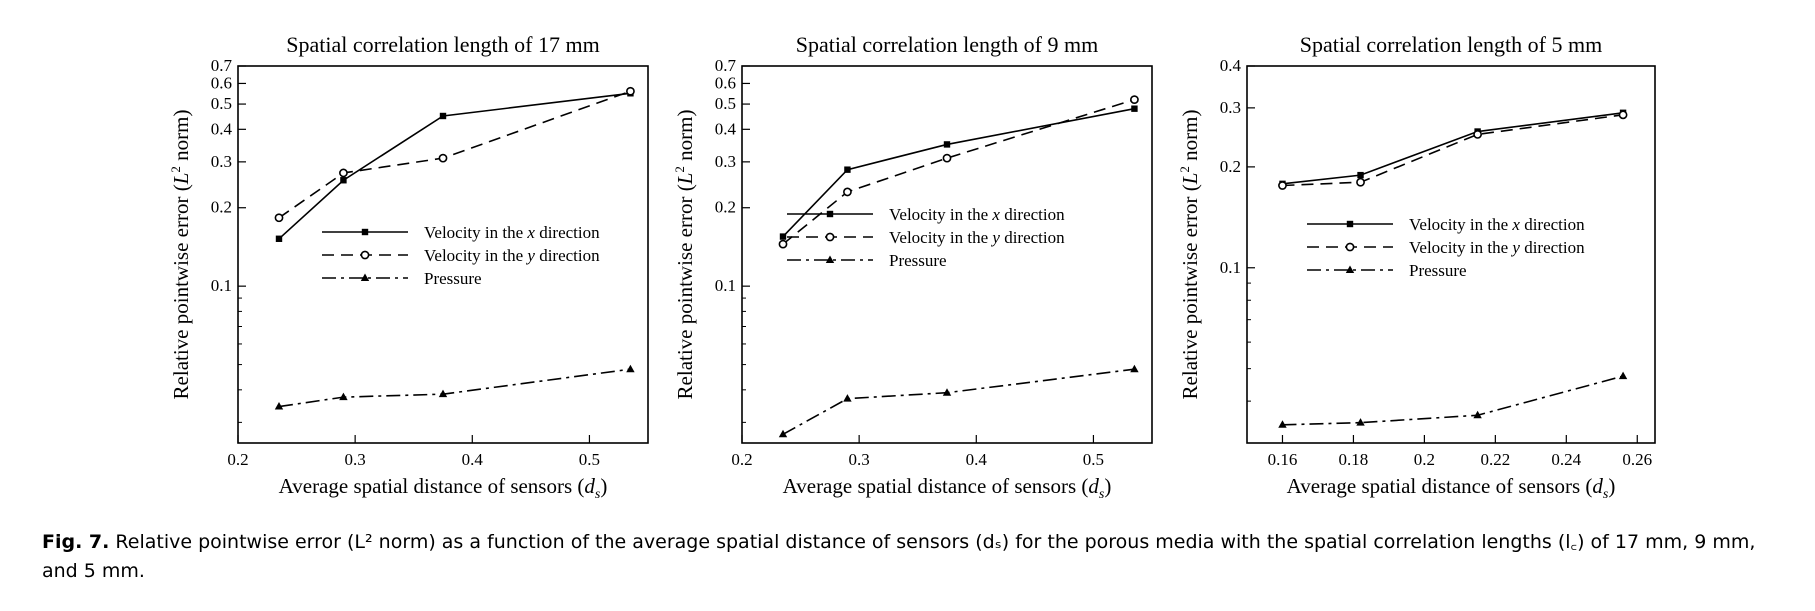  What do you see at coordinates (1637, 459) in the screenshot?
I see `x-tick-label: 0.26` at bounding box center [1637, 459].